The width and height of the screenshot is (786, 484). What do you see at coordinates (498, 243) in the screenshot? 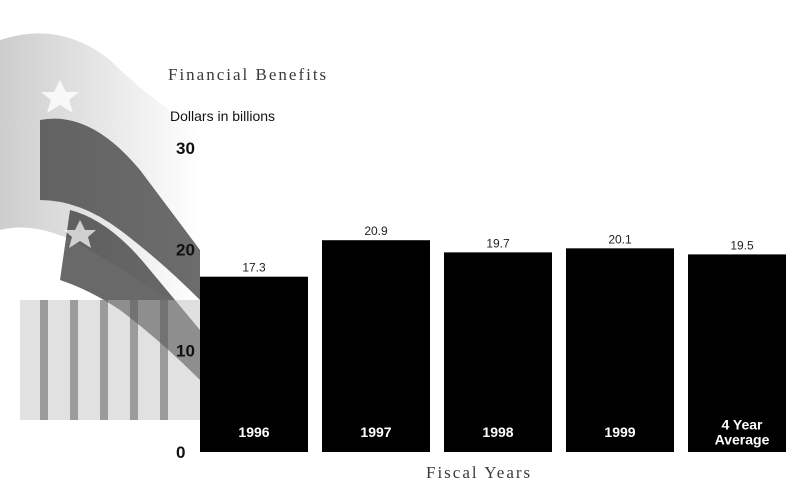
I see `bar-value-label: 19.7` at bounding box center [498, 243].